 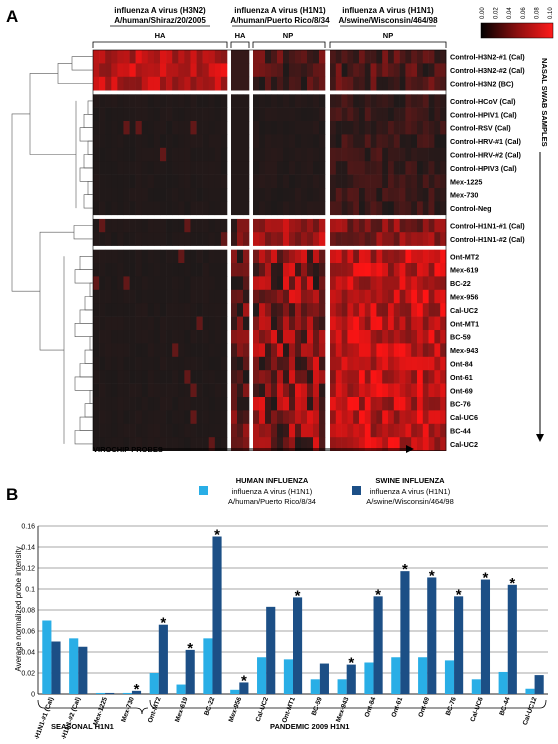 What do you see at coordinates (288, 35) in the screenshot?
I see `region-np-1: NP` at bounding box center [288, 35].